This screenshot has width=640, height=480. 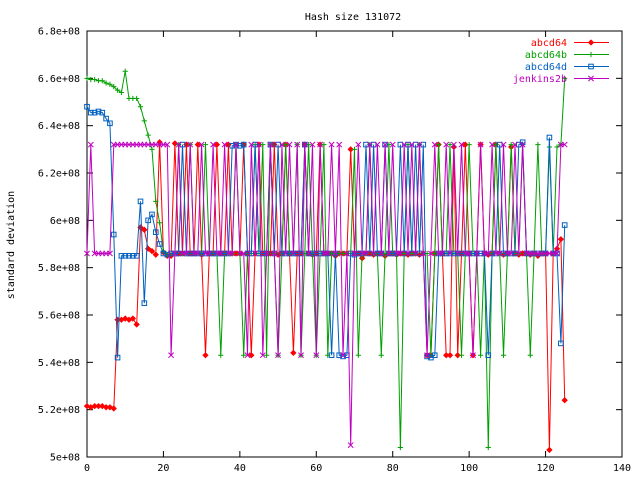 I want to click on x-tick-label: 0, so click(x=87, y=468).